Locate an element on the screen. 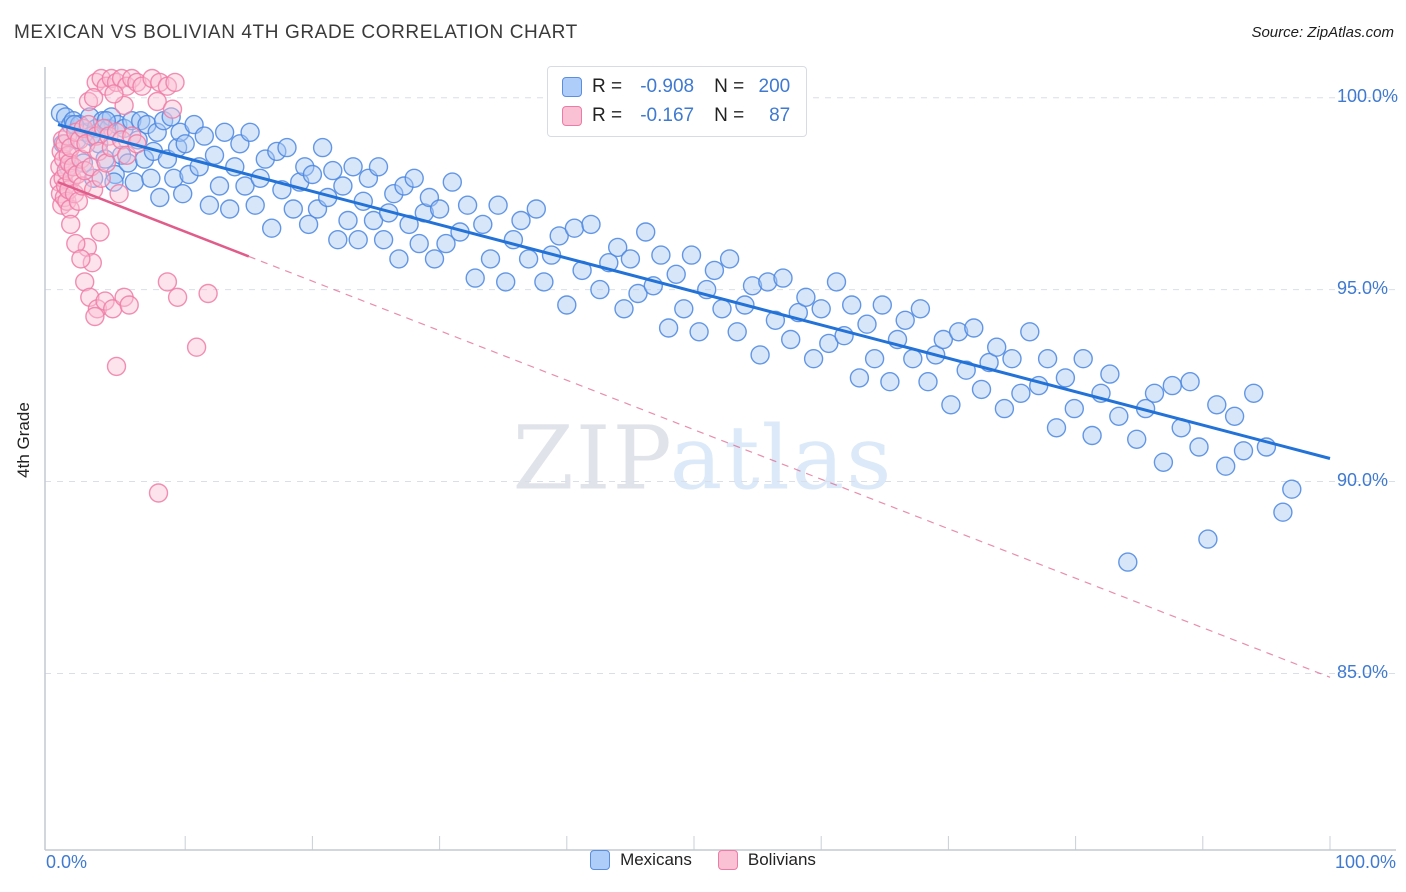  stats-row-mexicans: R = -0.908 N = 200 is located at coordinates (676, 87).